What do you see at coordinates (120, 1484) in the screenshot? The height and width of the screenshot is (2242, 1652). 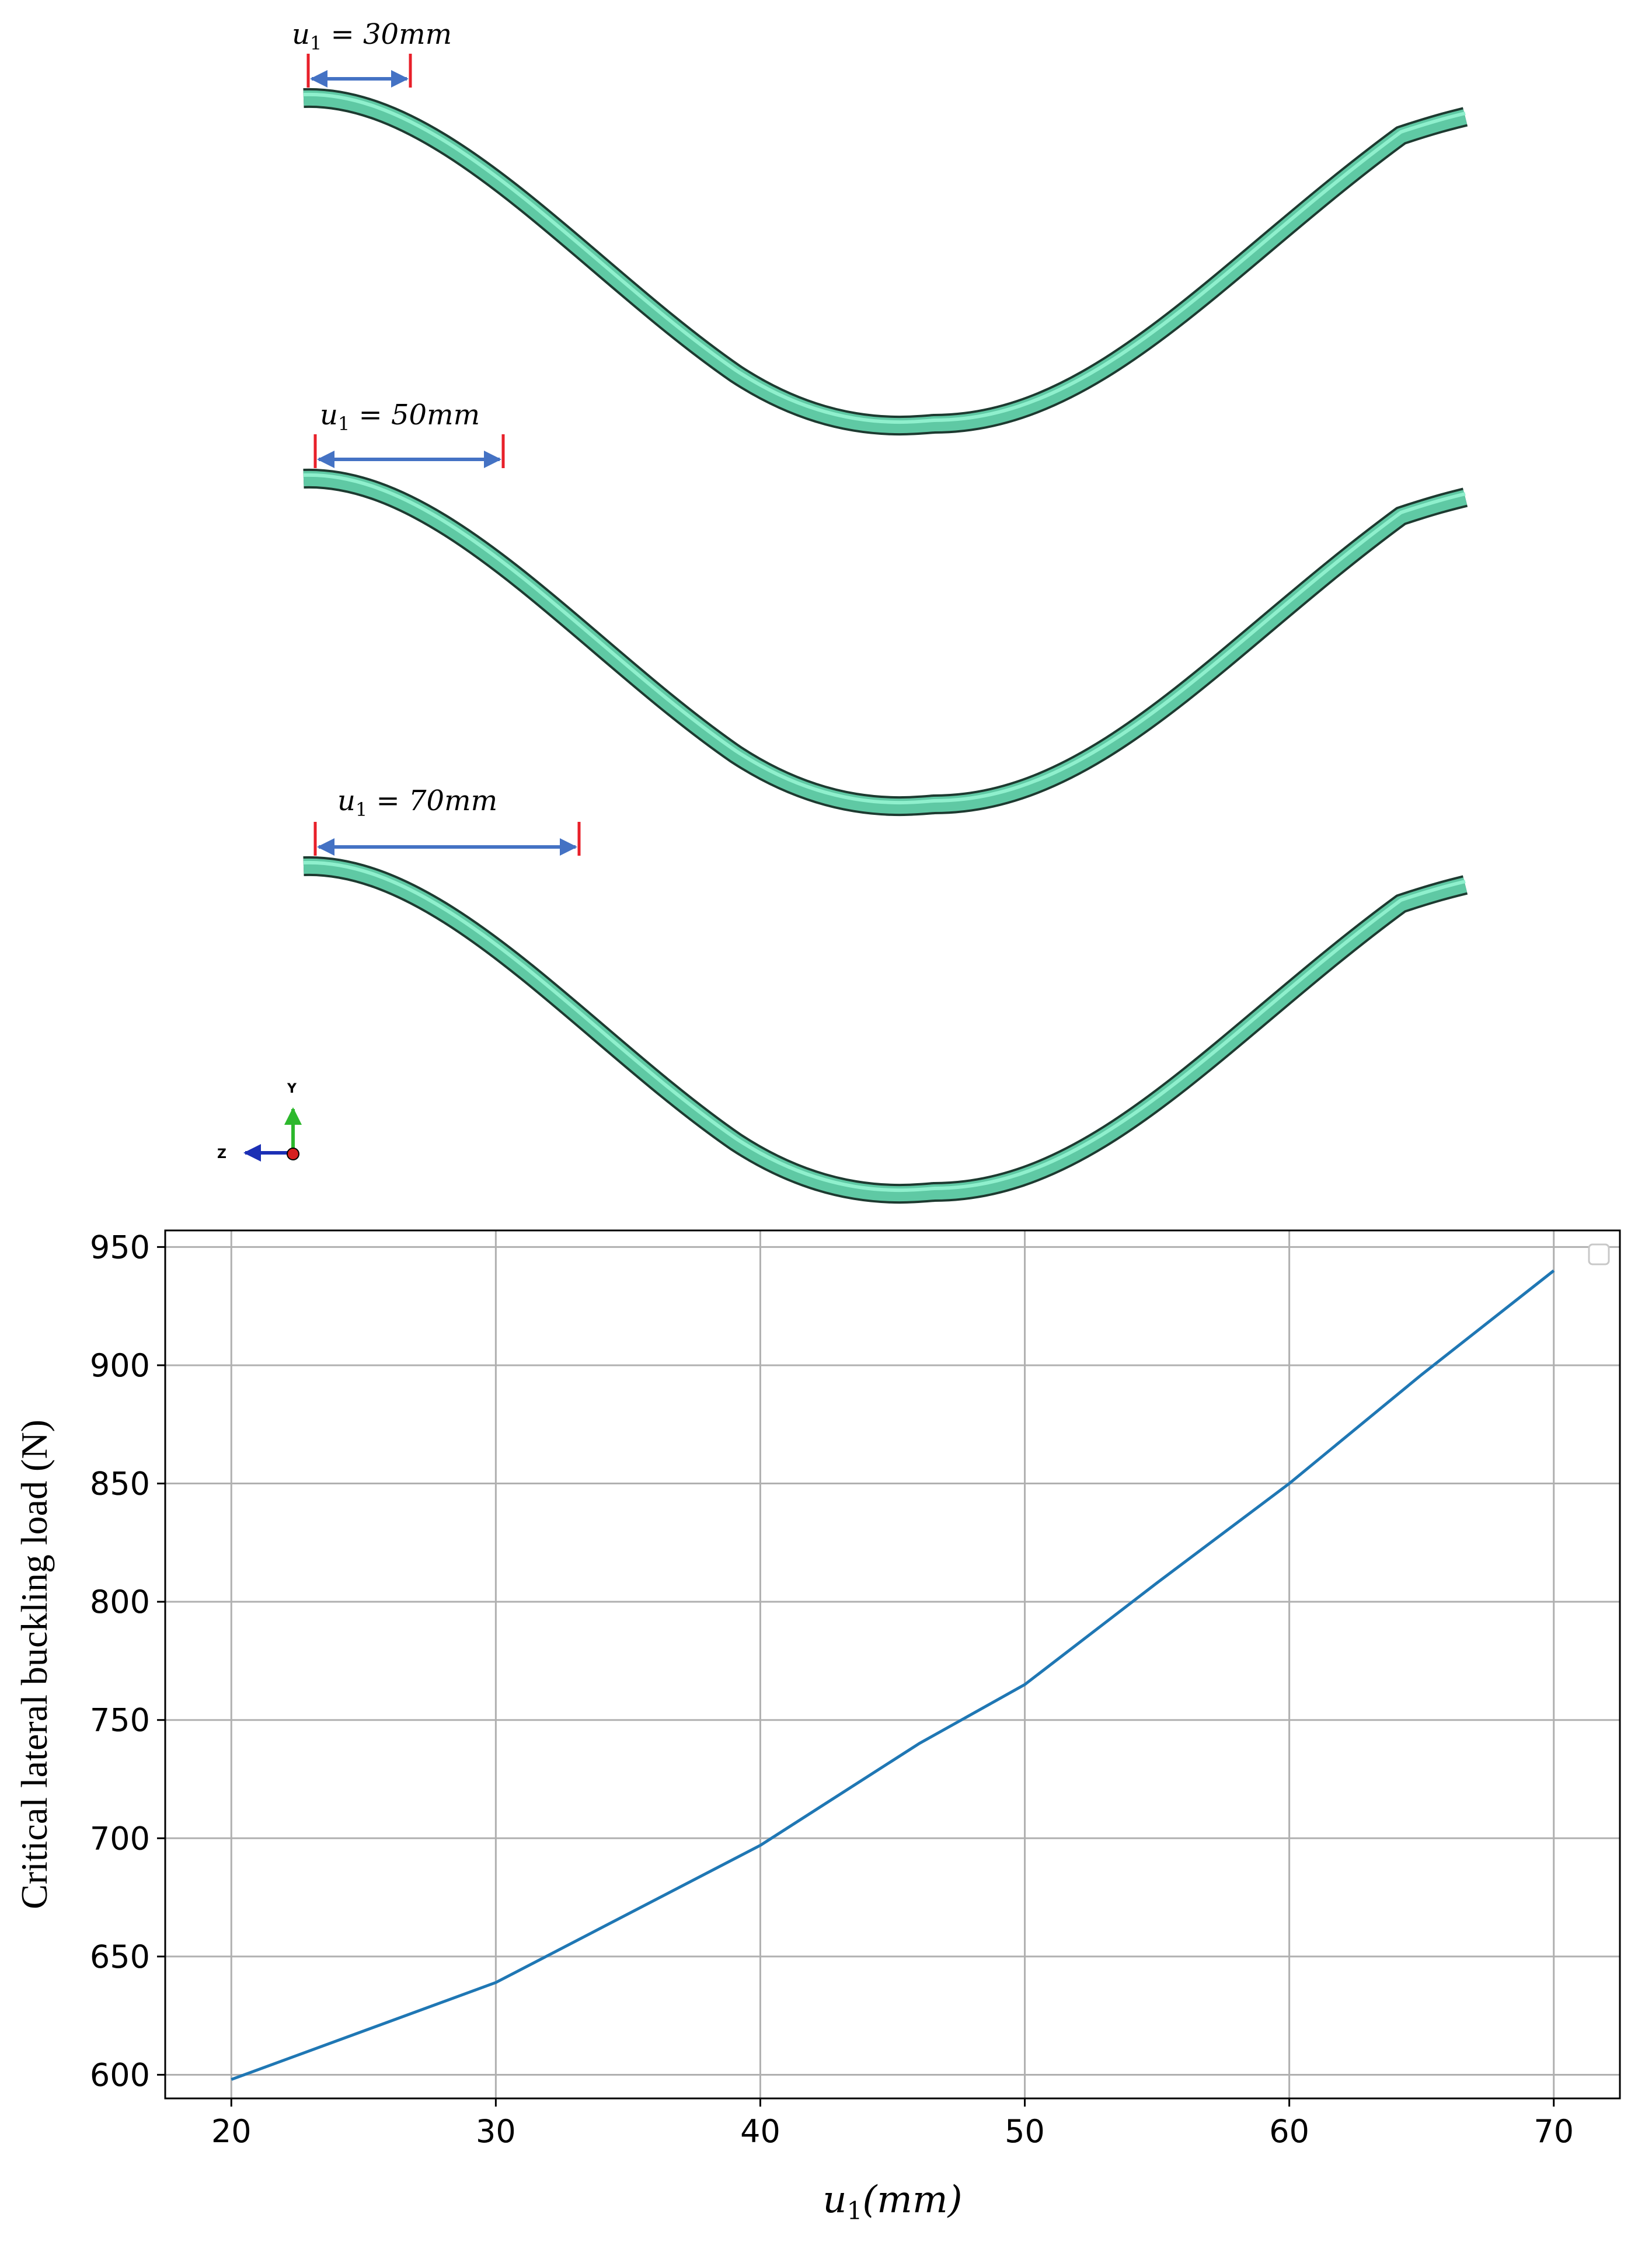 I see `y-tick-label: 850` at bounding box center [120, 1484].